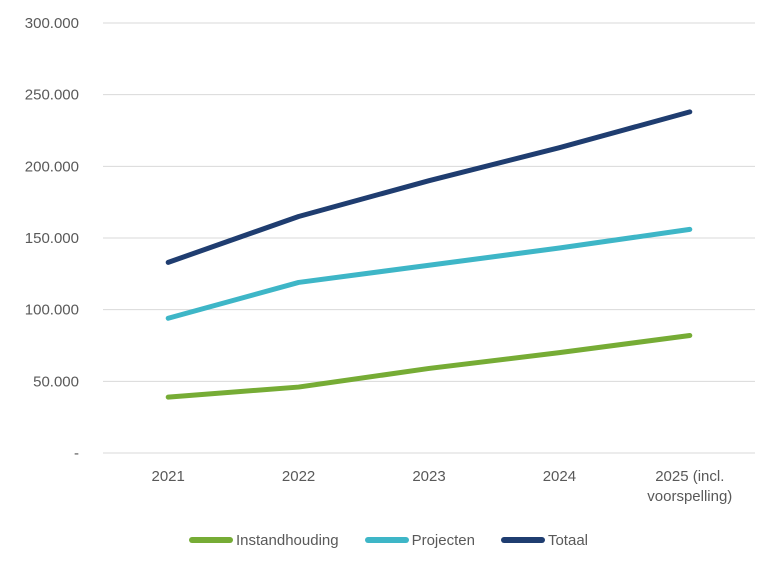  I want to click on legend-item-totaal: Totaal, so click(544, 540).